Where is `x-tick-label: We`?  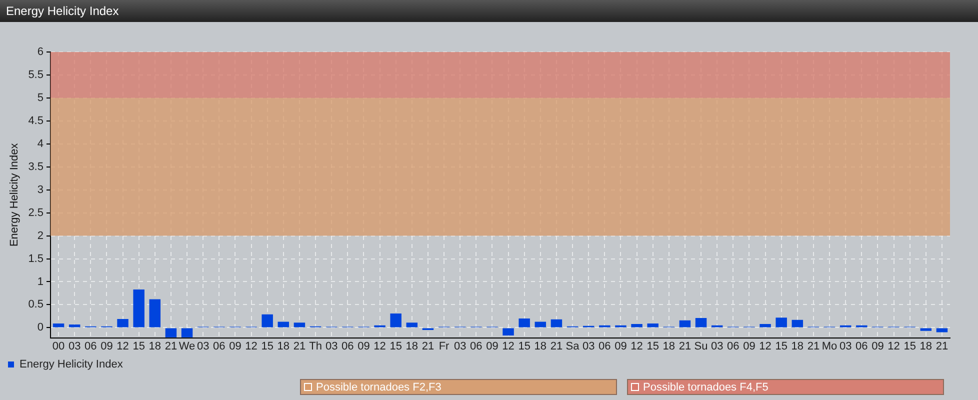
x-tick-label: We is located at coordinates (187, 346).